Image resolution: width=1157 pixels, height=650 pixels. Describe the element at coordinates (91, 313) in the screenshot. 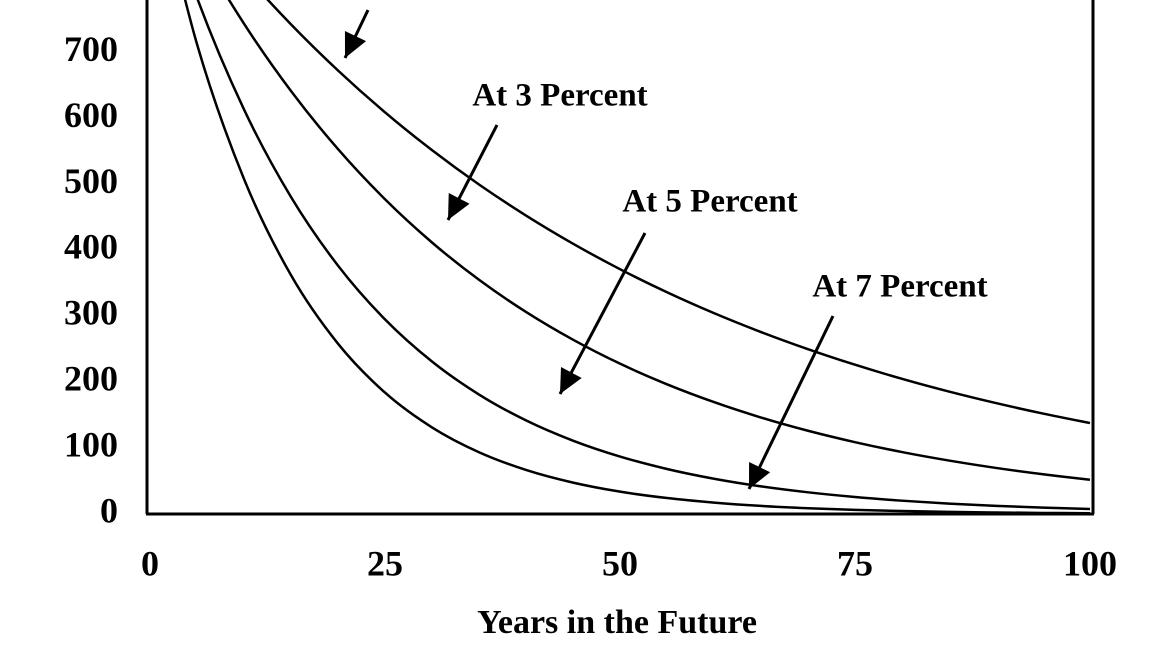

I see `y-tick-label: 300` at that location.